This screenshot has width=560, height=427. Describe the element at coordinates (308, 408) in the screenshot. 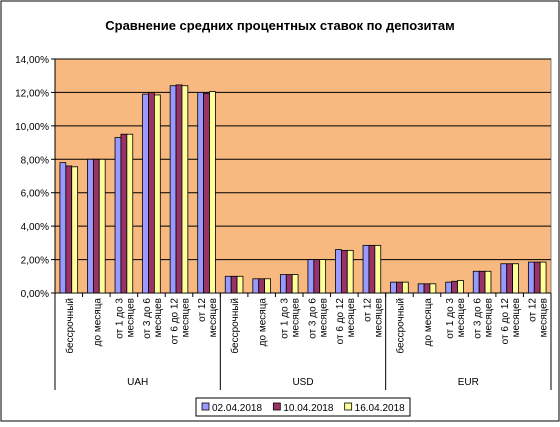

I see `legend-label: 10.04.2018` at that location.